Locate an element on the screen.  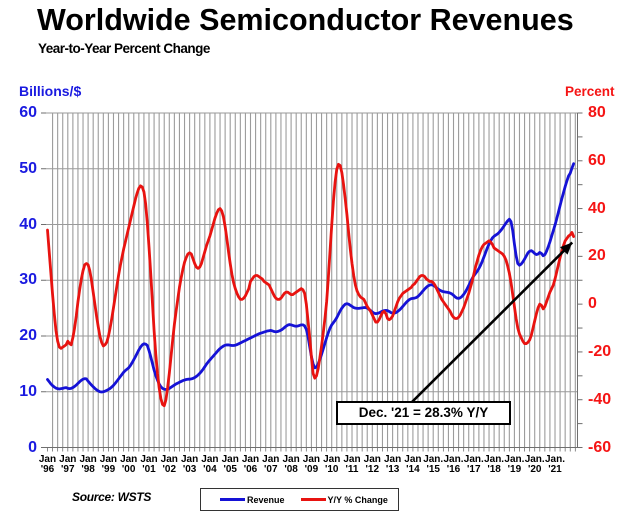
x-axis-tick-label: Jan. '16 is located at coordinates (453, 464).